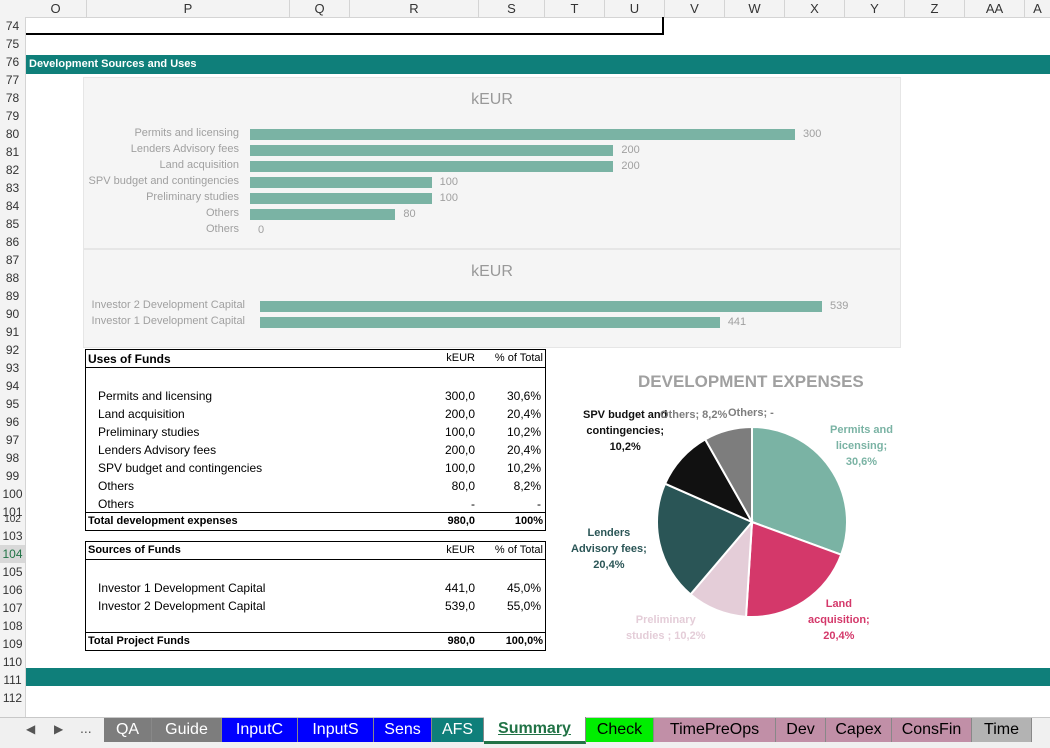 Image resolution: width=1050 pixels, height=748 pixels. What do you see at coordinates (12, 554) in the screenshot?
I see `row-header-104: 104` at bounding box center [12, 554].